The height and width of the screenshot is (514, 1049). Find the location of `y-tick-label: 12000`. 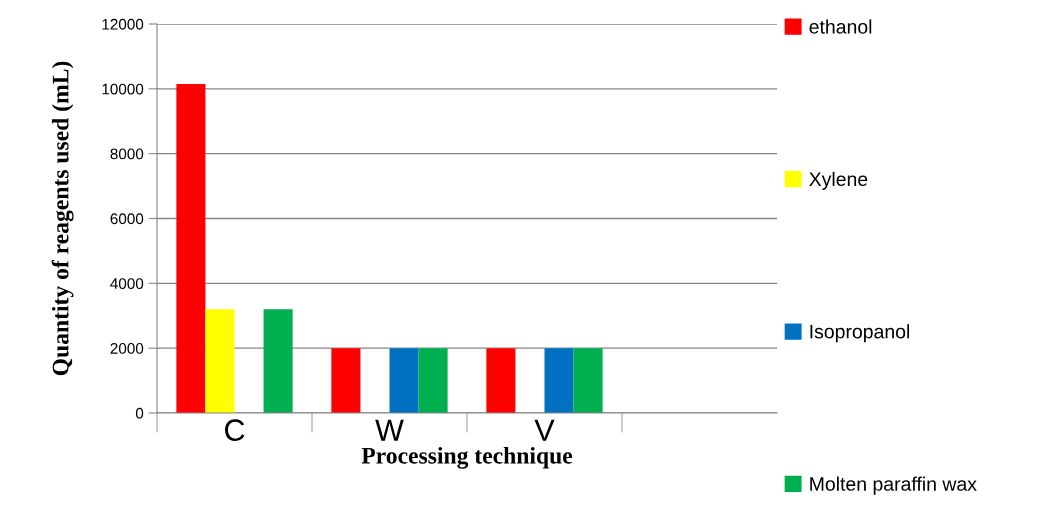

y-tick-label: 12000 is located at coordinates (123, 24).